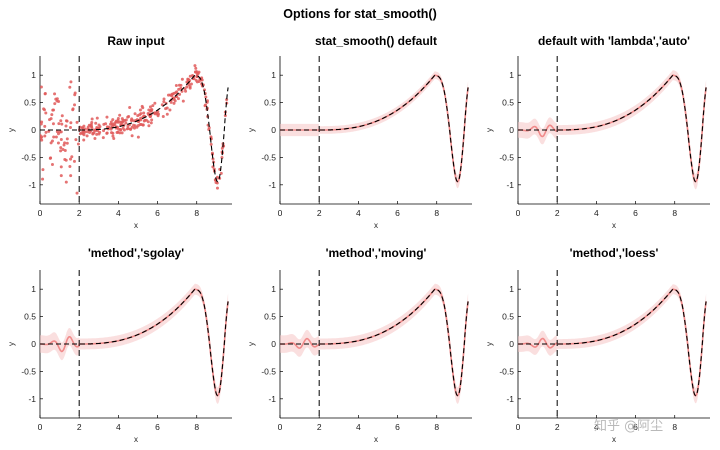  Describe the element at coordinates (376, 253) in the screenshot. I see `subplot-title: 'method','moving'` at that location.